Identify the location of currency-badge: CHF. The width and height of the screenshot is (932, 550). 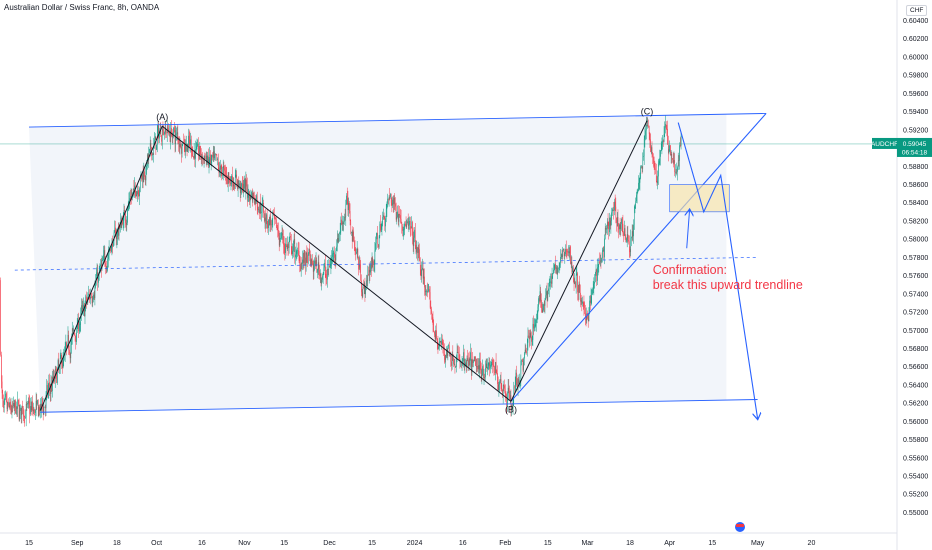
(917, 10).